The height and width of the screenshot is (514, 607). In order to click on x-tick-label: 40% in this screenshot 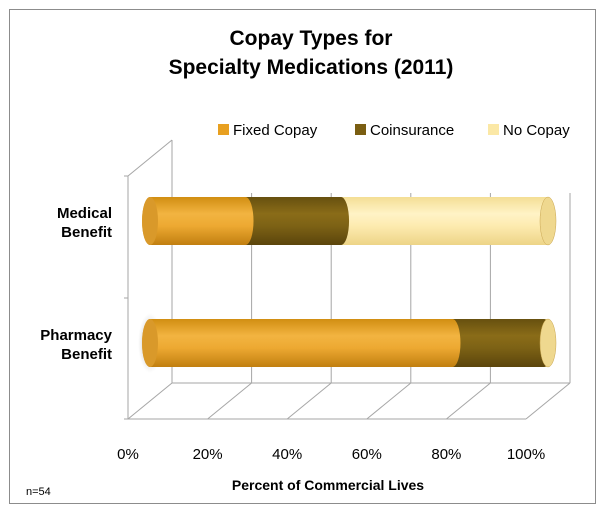, I will do `click(287, 454)`.